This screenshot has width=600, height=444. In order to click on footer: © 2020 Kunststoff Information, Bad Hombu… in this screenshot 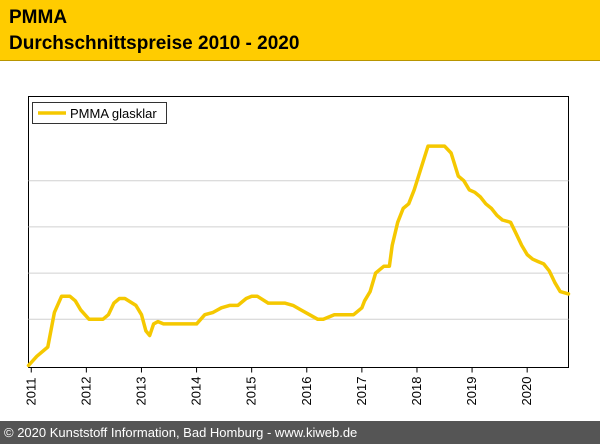, I will do `click(300, 432)`.